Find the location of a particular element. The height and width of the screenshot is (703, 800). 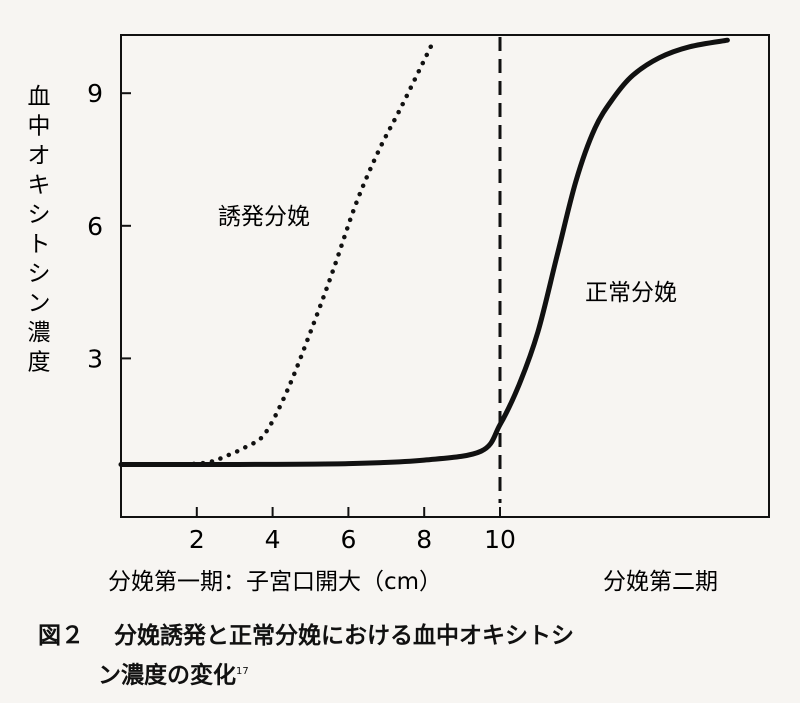

caption-text-line2: ン濃度の変化 is located at coordinates (167, 675).